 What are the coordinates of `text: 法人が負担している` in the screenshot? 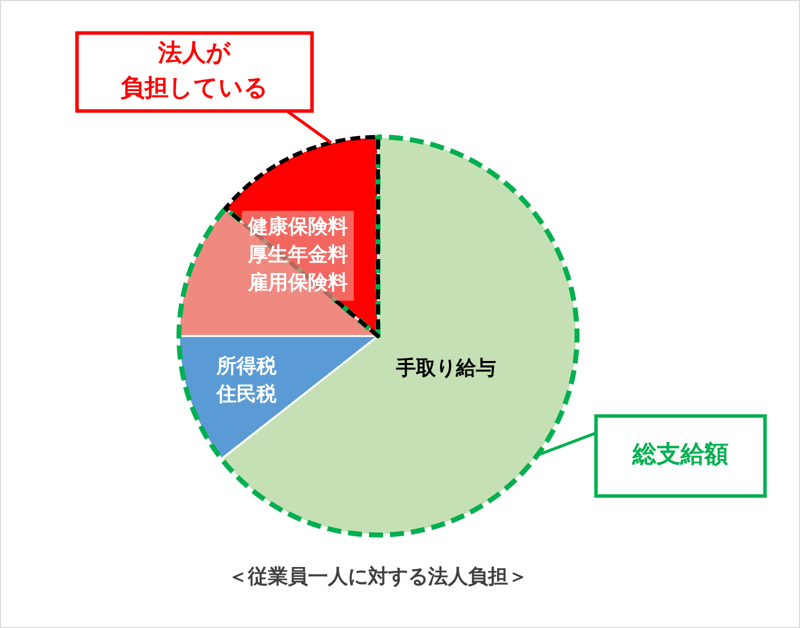 It's located at (194, 70).